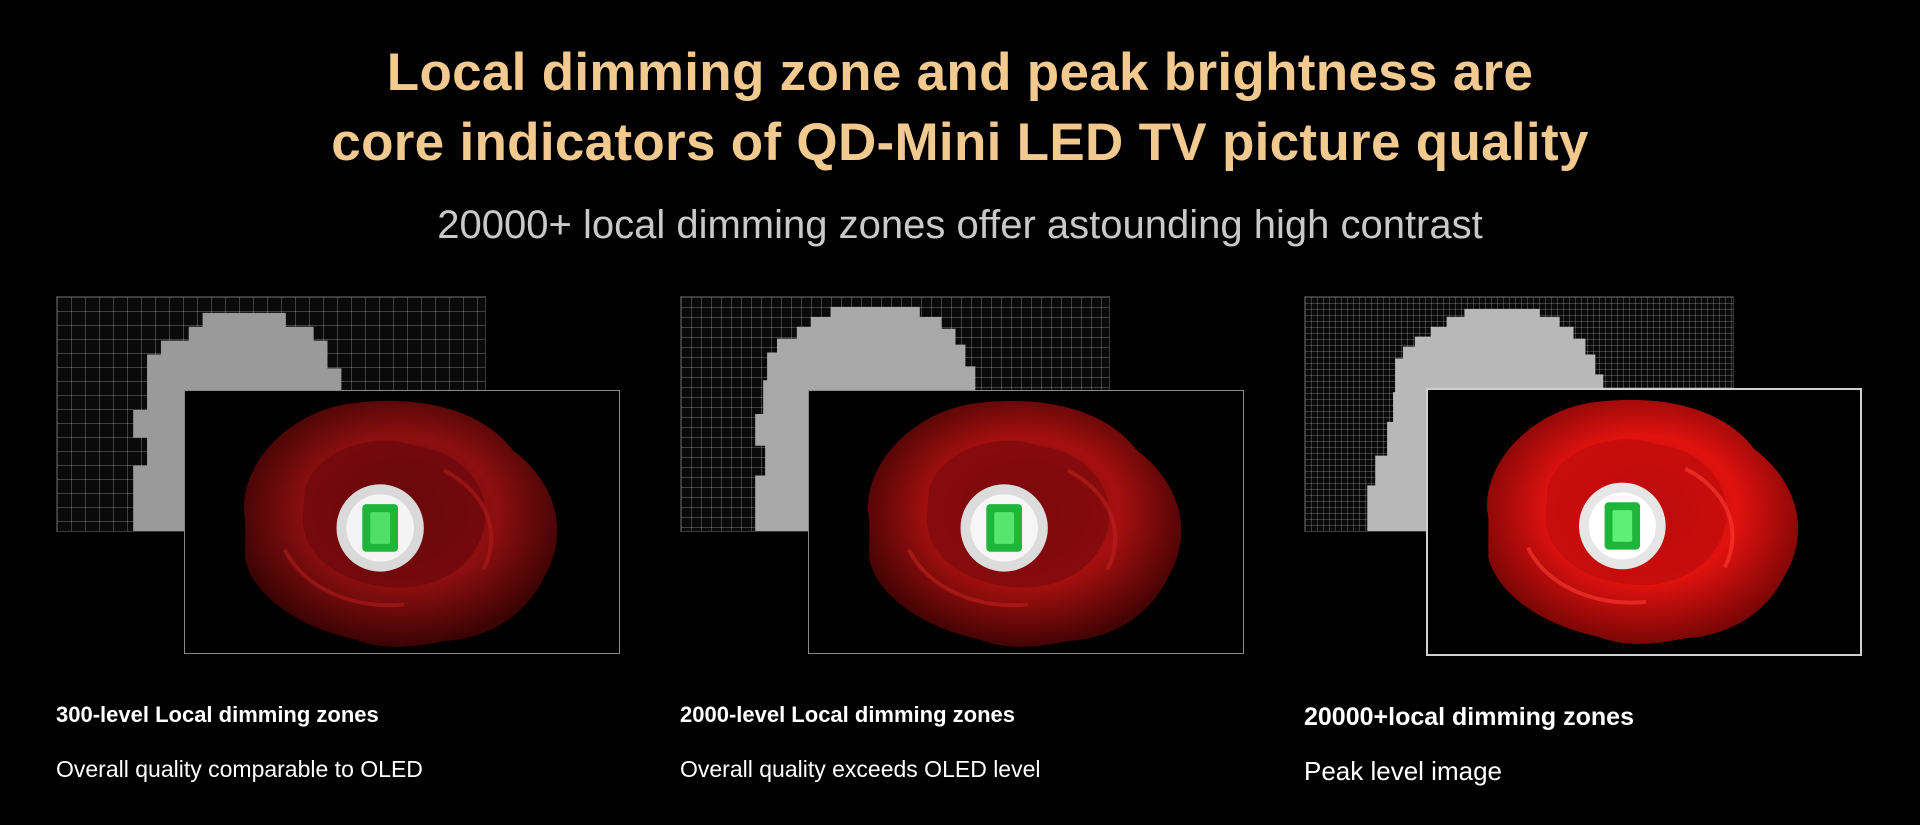 The width and height of the screenshot is (1920, 825). What do you see at coordinates (848, 714) in the screenshot?
I see `panel-2-title: 2000-level Local dimming zones` at bounding box center [848, 714].